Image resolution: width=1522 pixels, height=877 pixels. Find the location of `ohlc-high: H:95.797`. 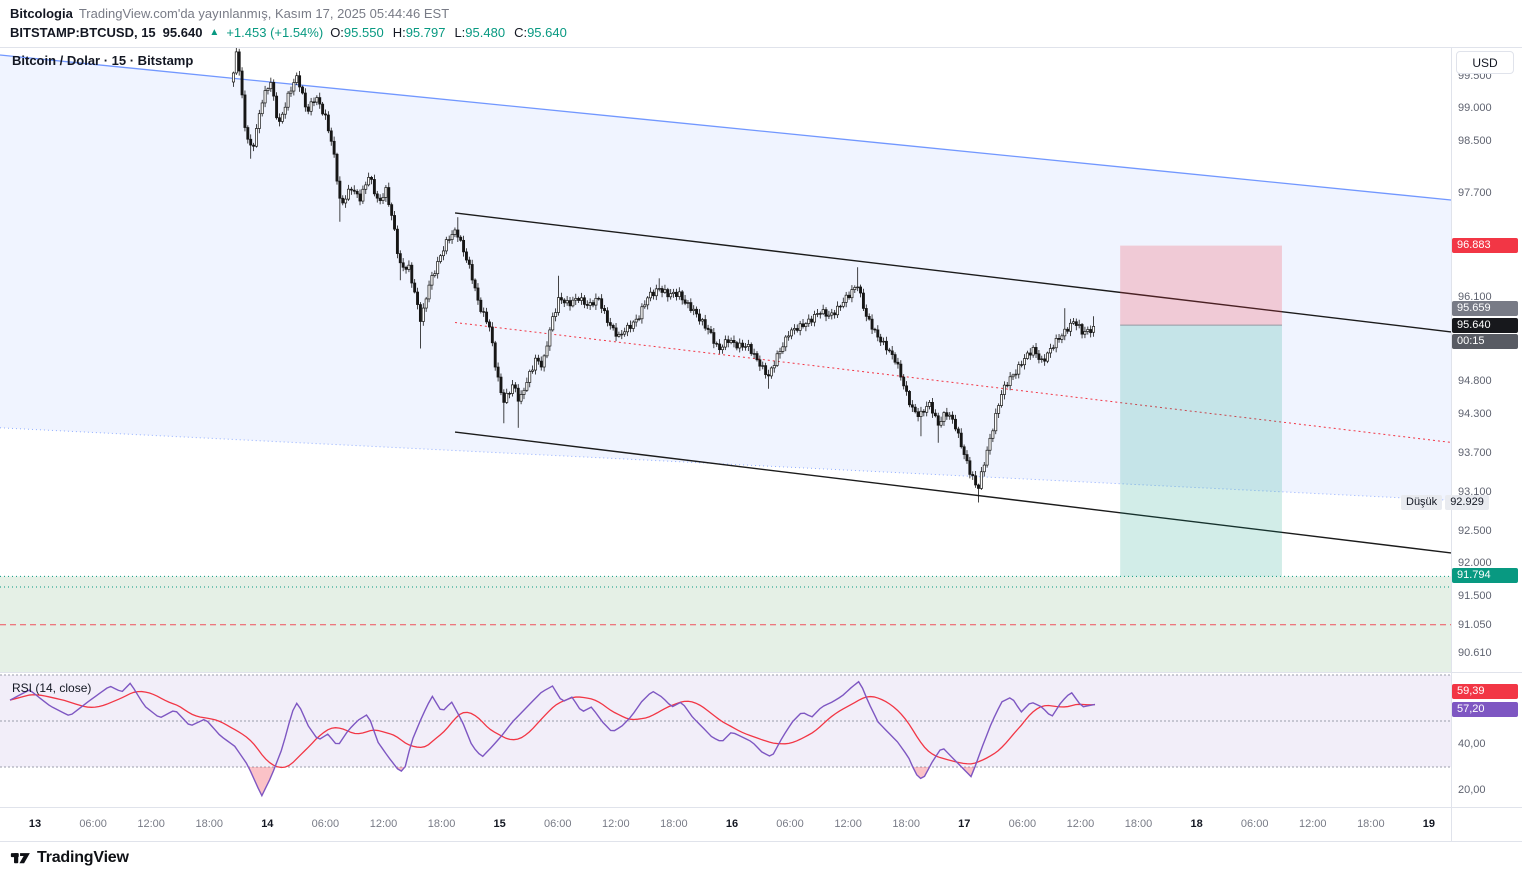

ohlc-high: H:95.797 is located at coordinates (419, 32).